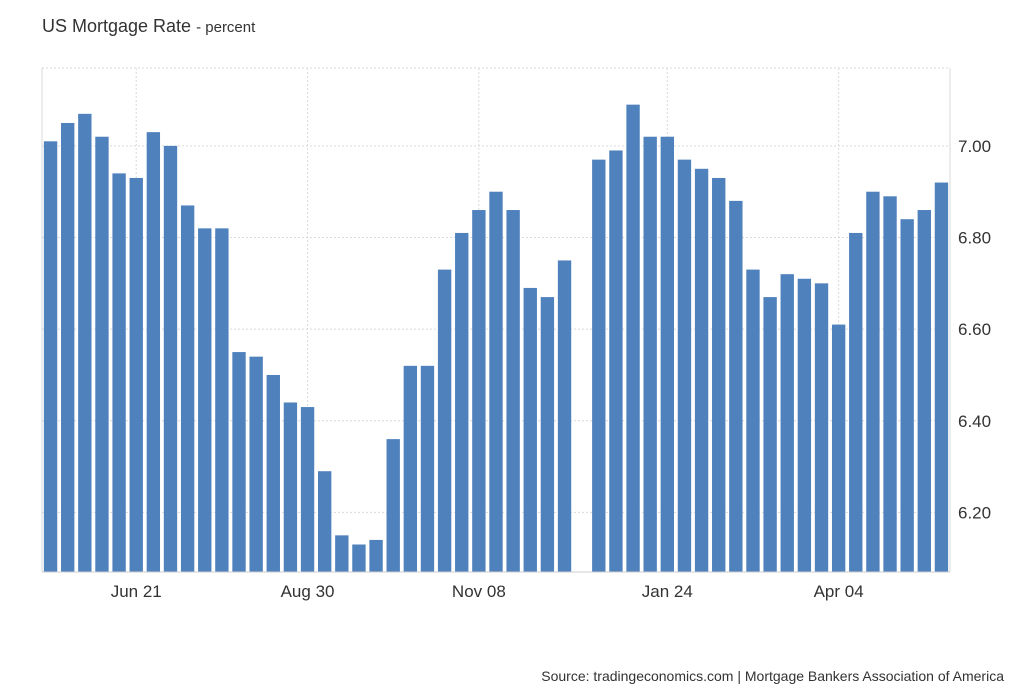 The image size is (1024, 700). Describe the element at coordinates (974, 329) in the screenshot. I see `y-tick-label: 6.60` at that location.